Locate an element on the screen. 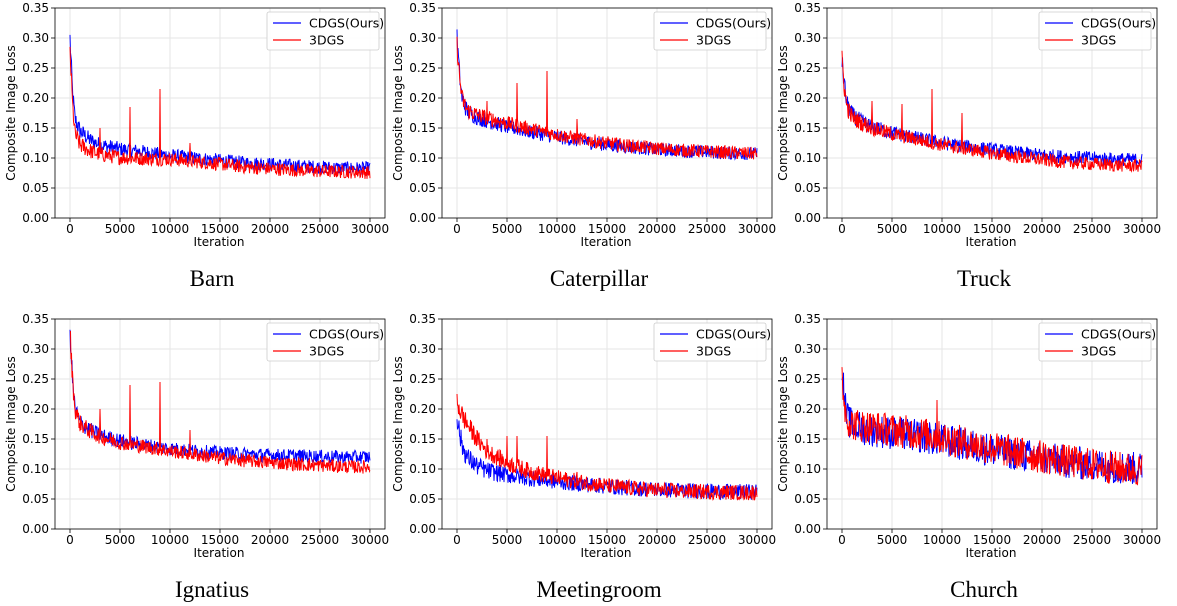 Image resolution: width=1177 pixels, height=606 pixels. panel-caption: Ignatius is located at coordinates (212, 589).